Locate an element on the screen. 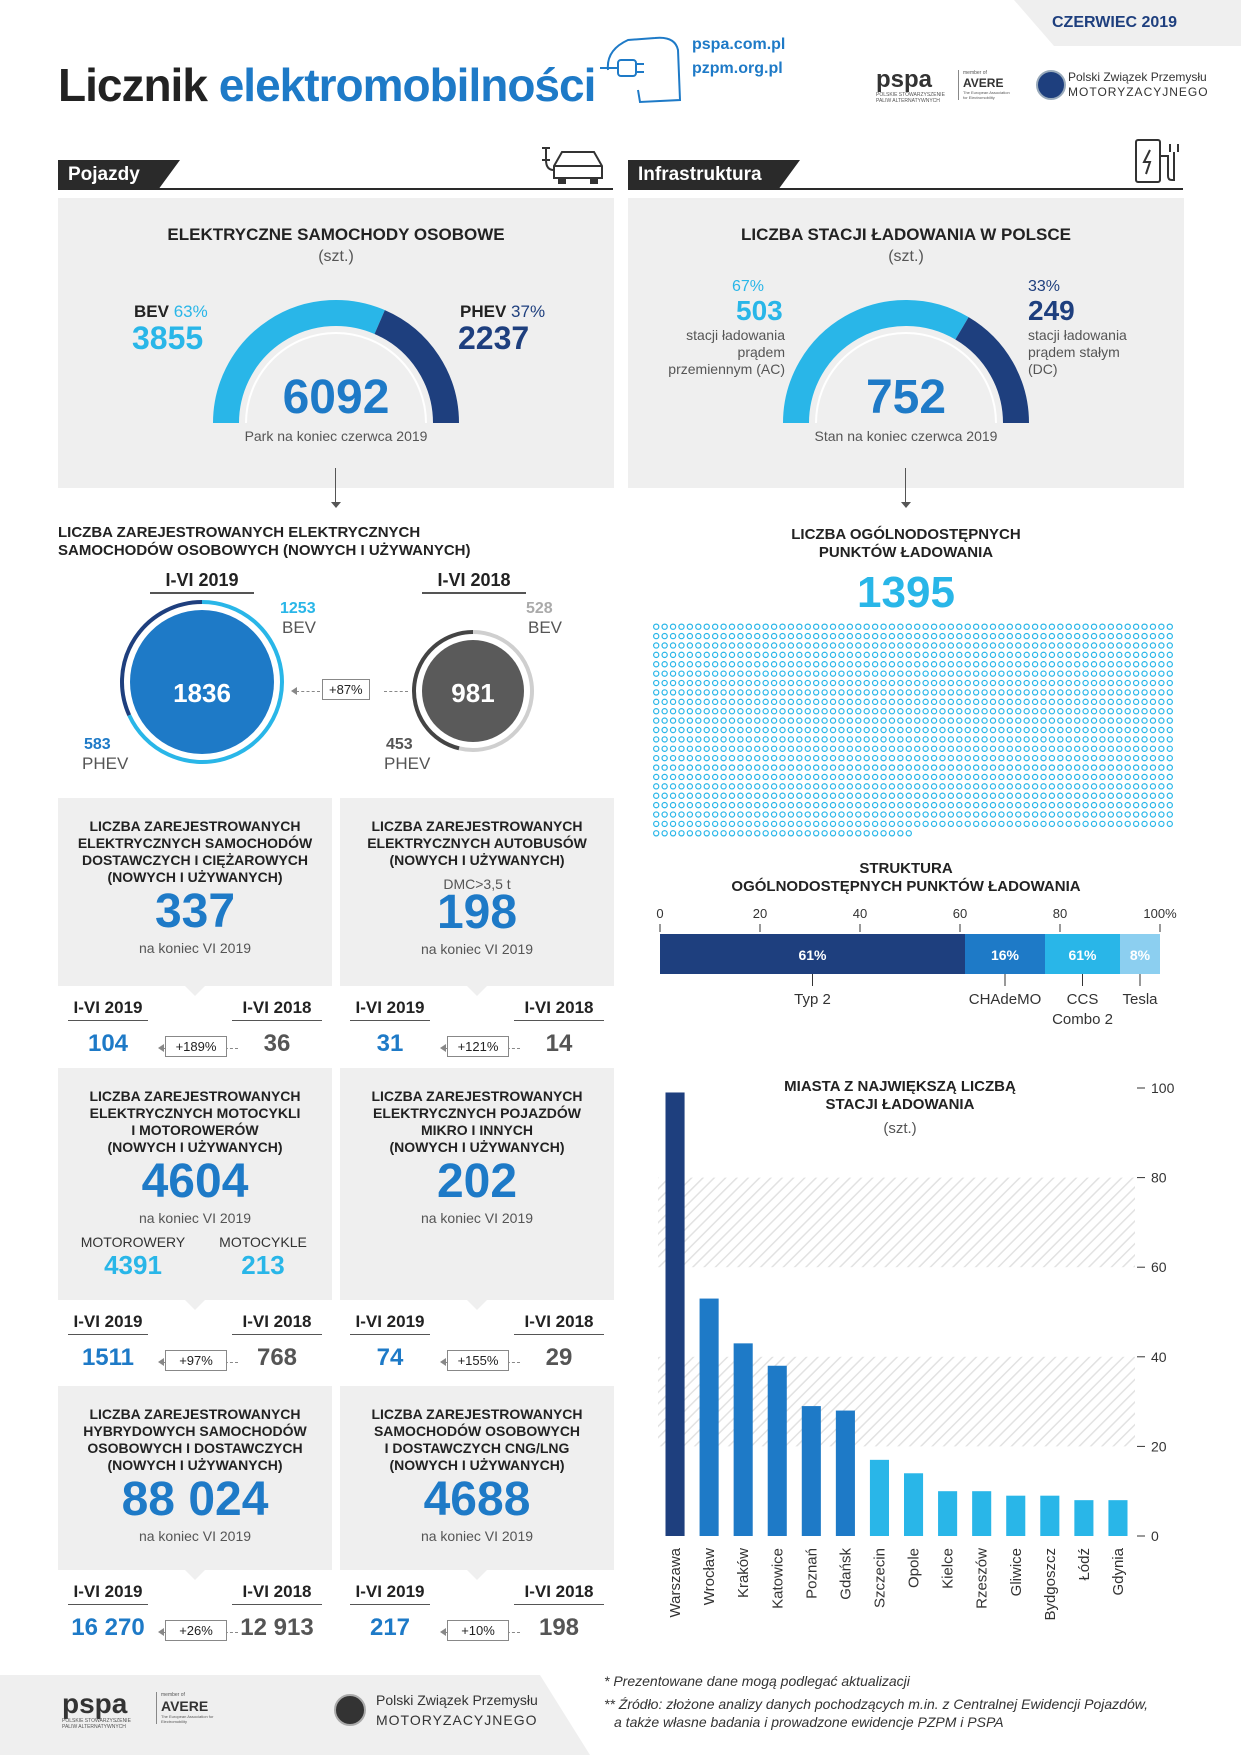 This screenshot has width=1241, height=1755. stations-ac-desc: stacji ładowania prądem przemiennym (AC) is located at coordinates (712, 352).